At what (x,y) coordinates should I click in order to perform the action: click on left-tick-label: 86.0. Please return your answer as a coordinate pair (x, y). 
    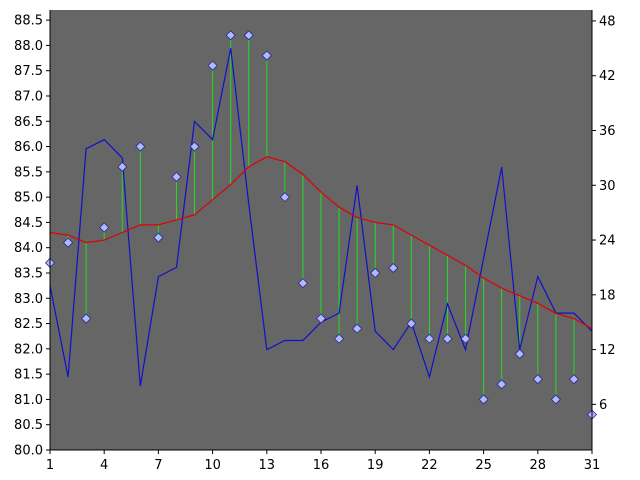
    Looking at the image, I should click on (28, 147).